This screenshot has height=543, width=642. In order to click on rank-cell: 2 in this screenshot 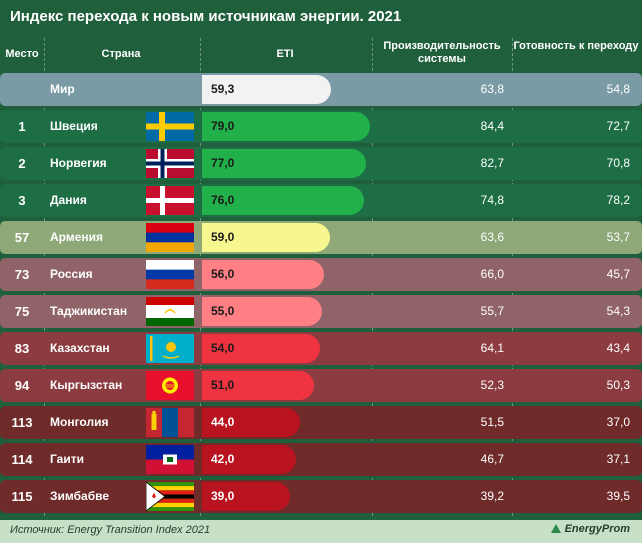, I will do `click(22, 163)`.